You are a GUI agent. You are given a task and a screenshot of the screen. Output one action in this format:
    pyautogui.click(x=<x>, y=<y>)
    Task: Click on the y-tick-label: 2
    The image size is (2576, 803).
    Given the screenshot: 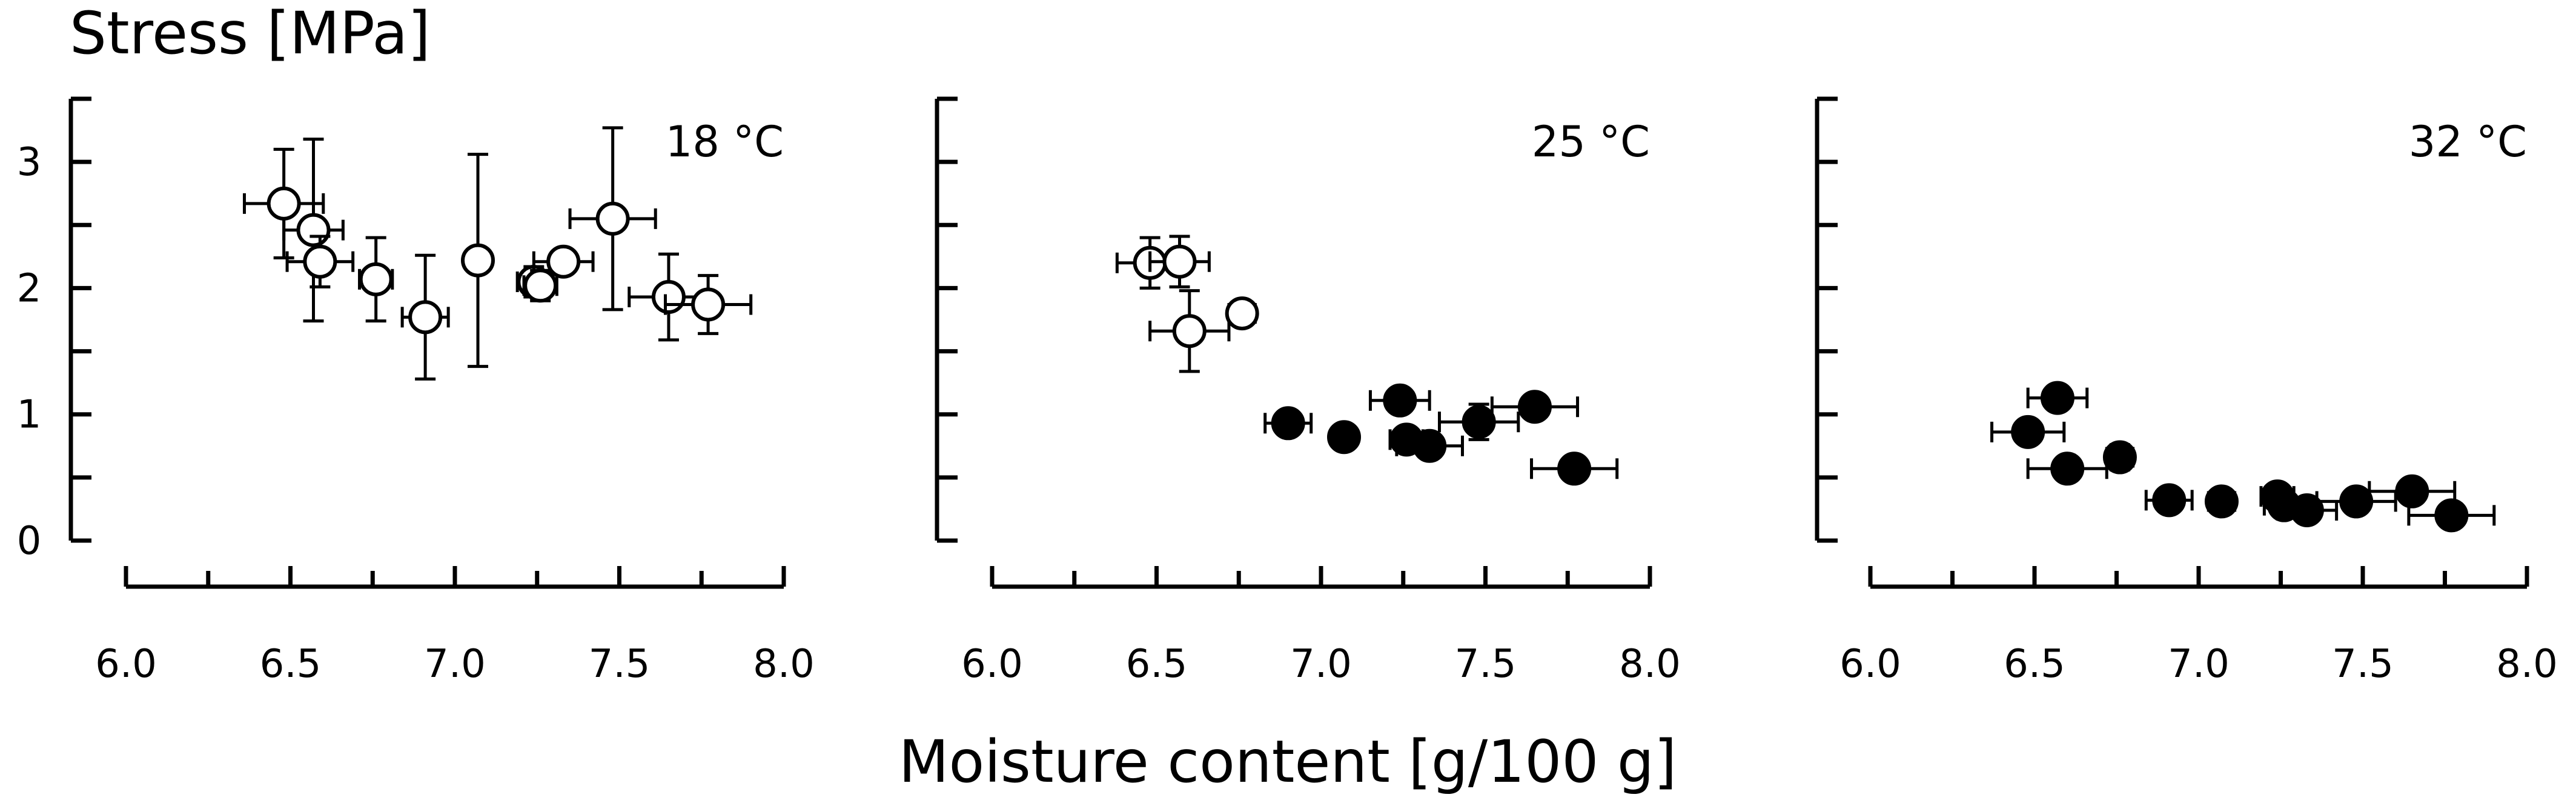 What is the action you would take?
    pyautogui.click(x=29, y=288)
    